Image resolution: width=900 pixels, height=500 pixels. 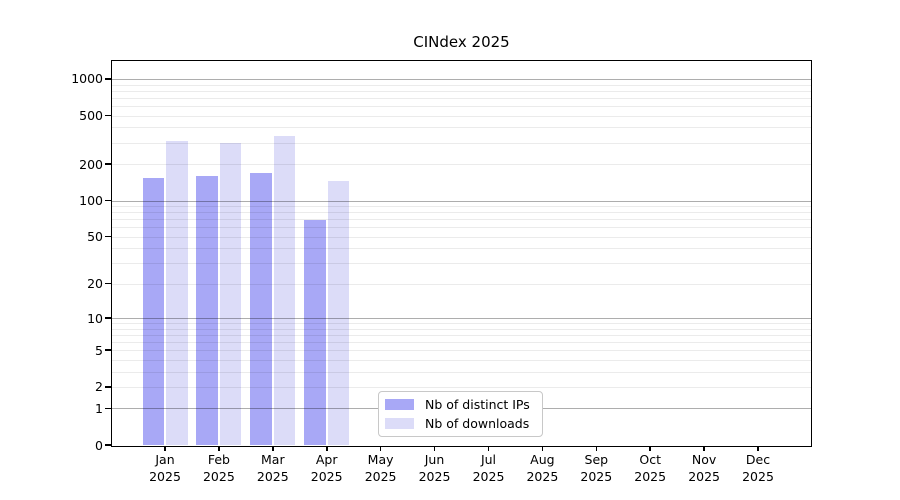 I want to click on y-tick-label: 5, so click(x=99, y=350).